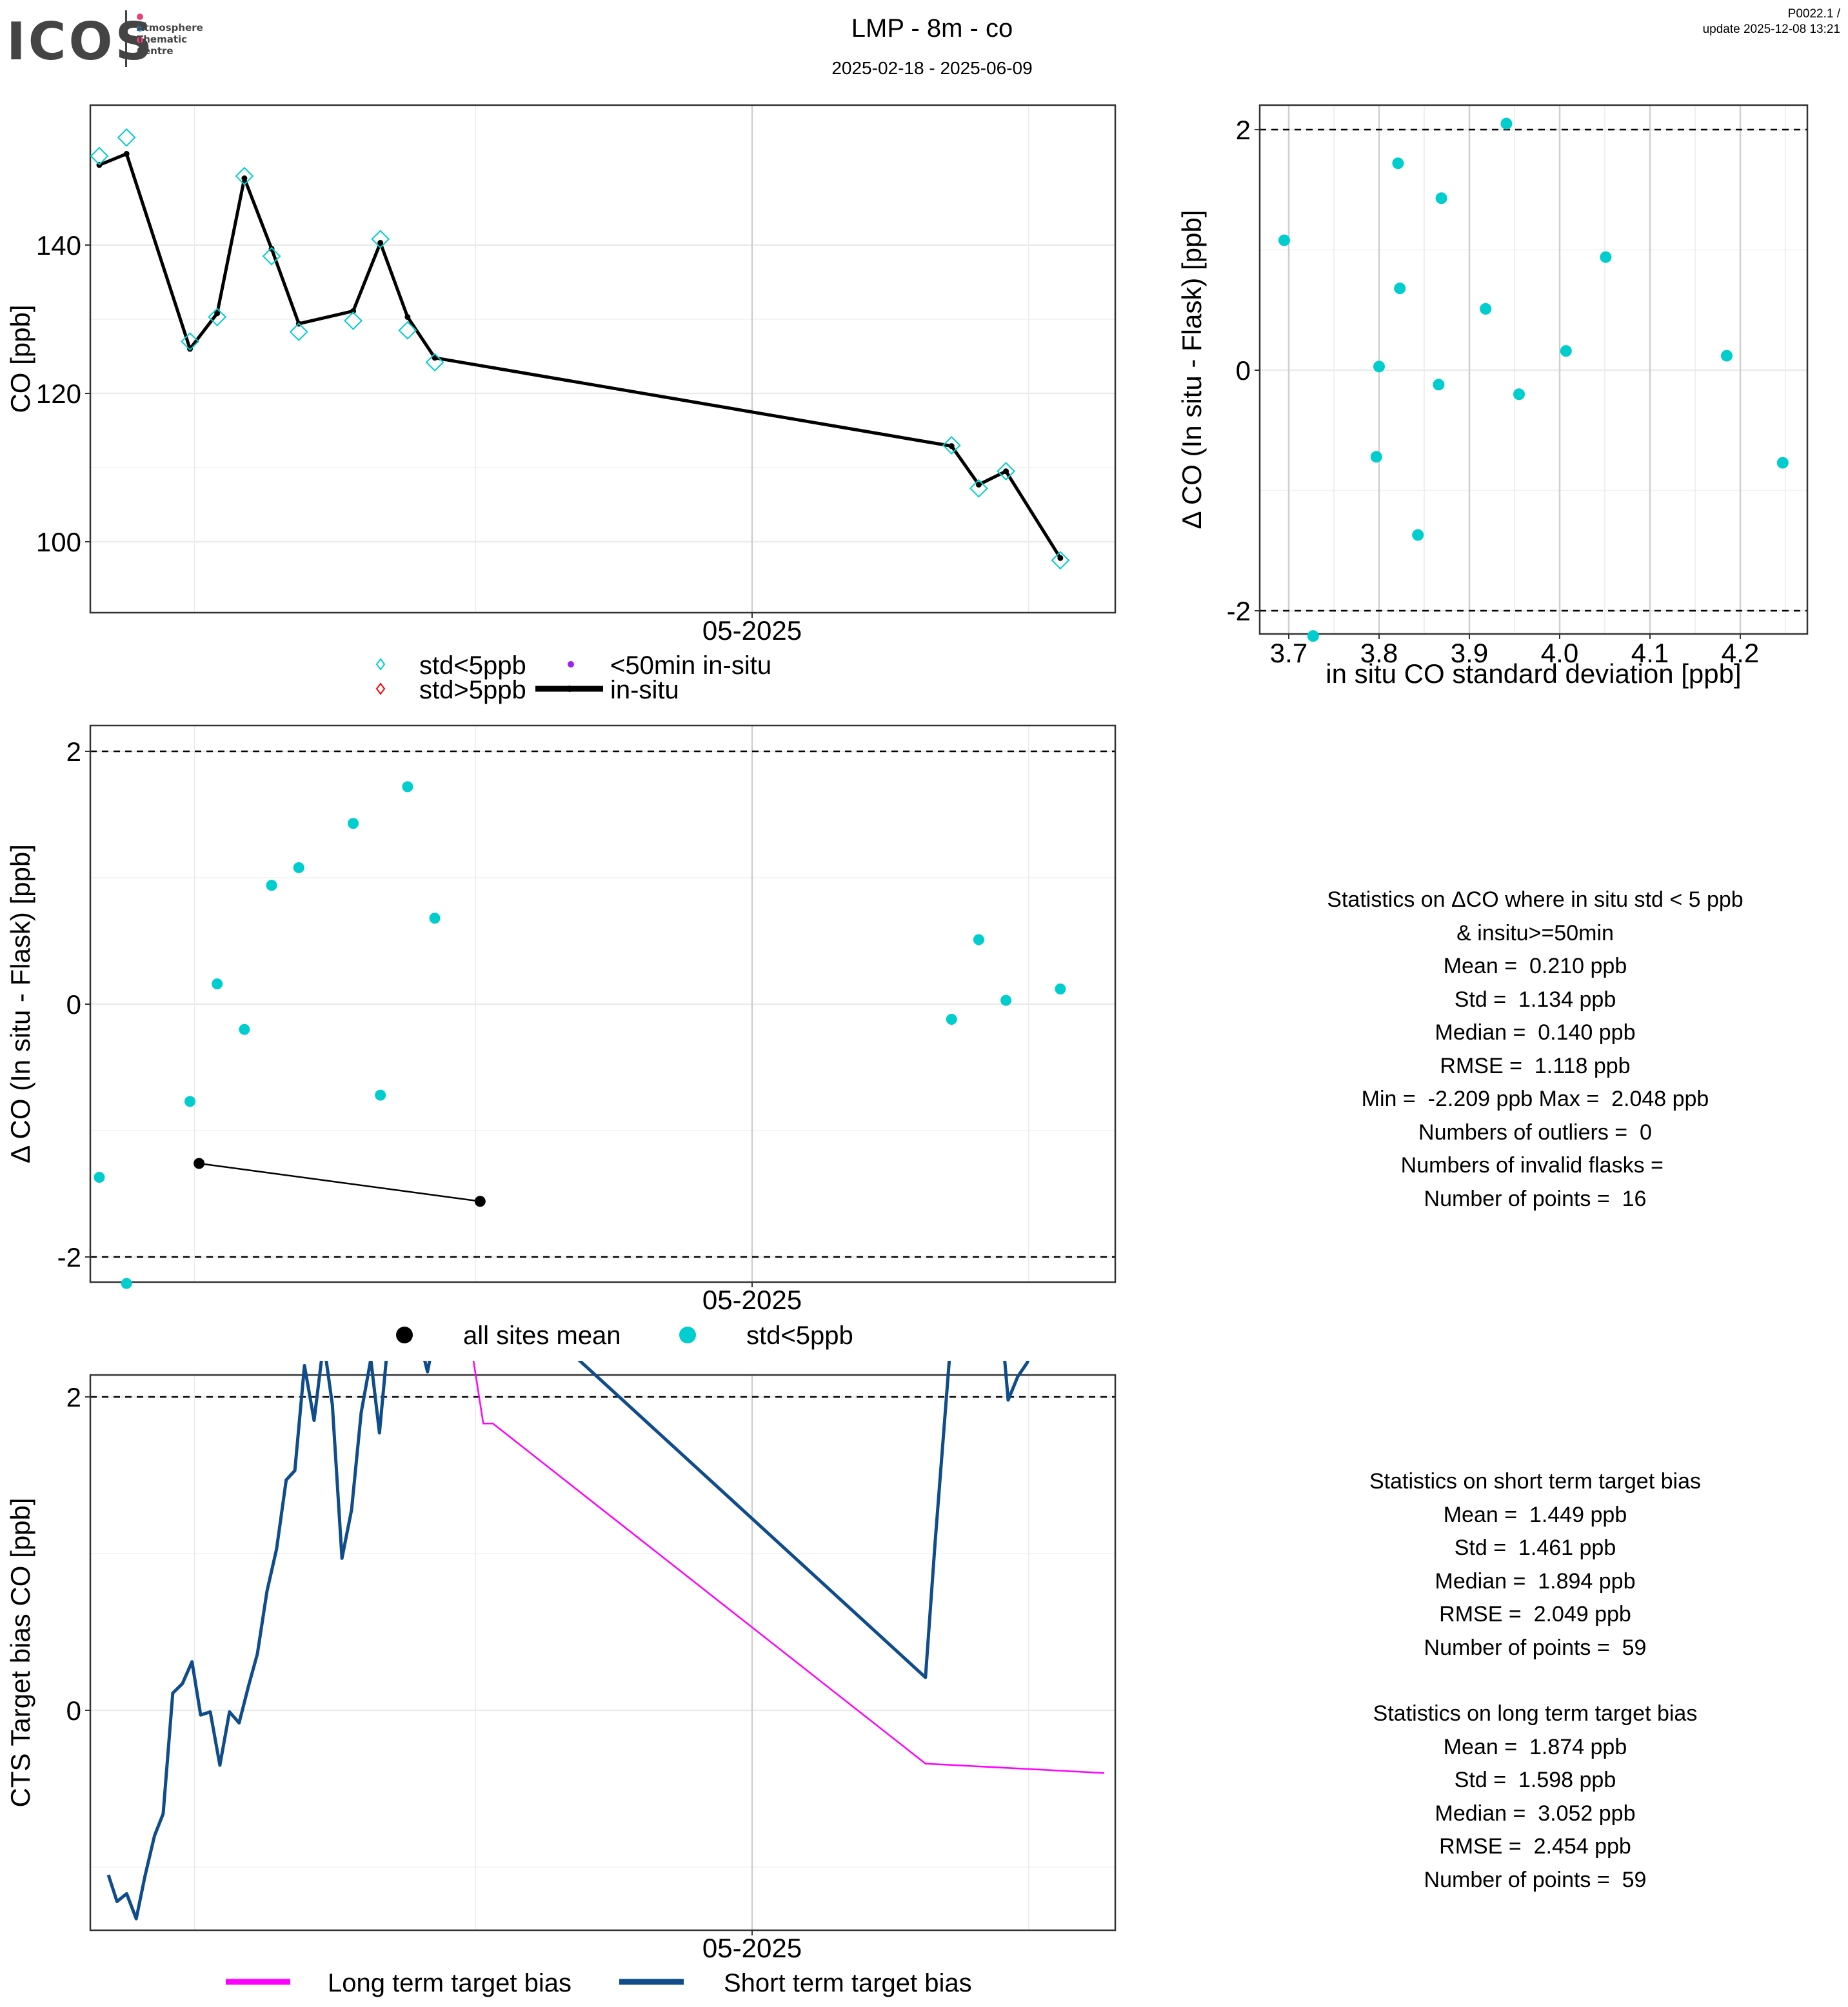  I want to click on logo-subtitle-line: Thematic, so click(162, 39).